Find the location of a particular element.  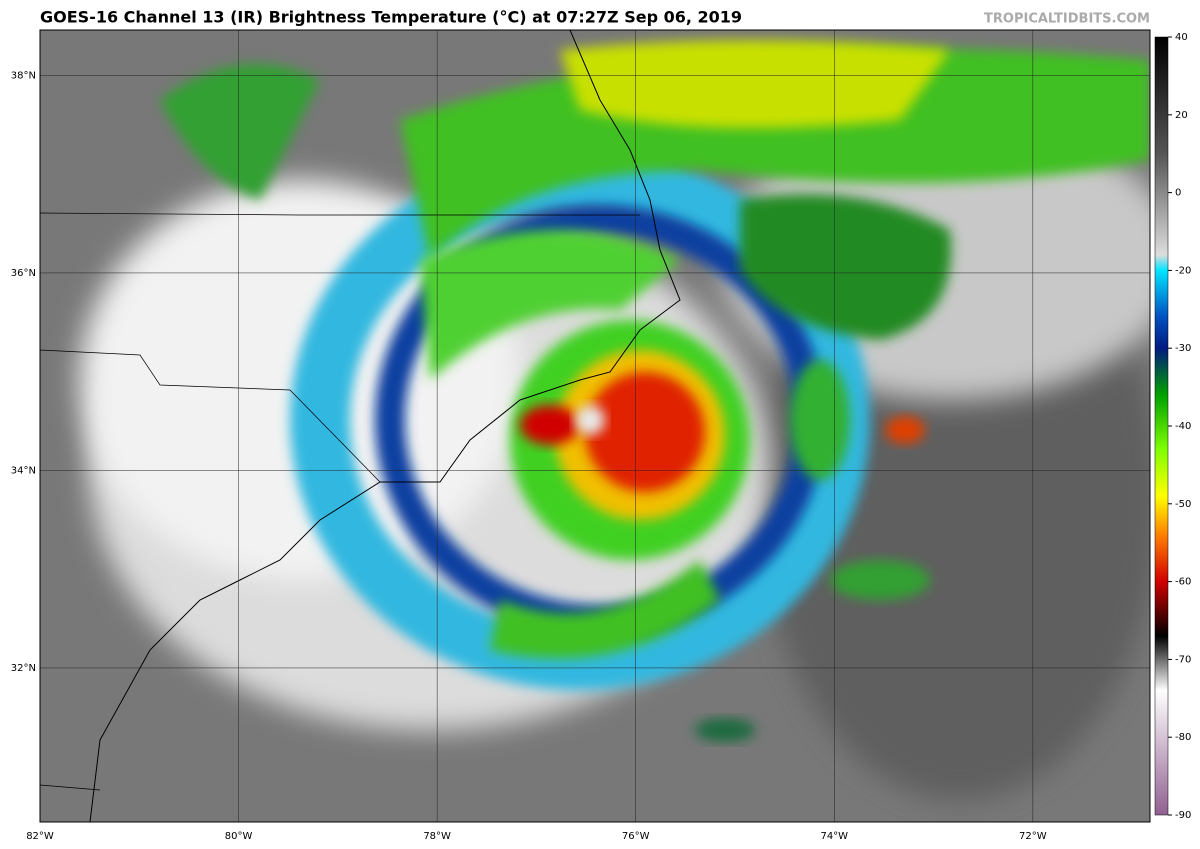

lat-label: 32°N is located at coordinates (23, 668).